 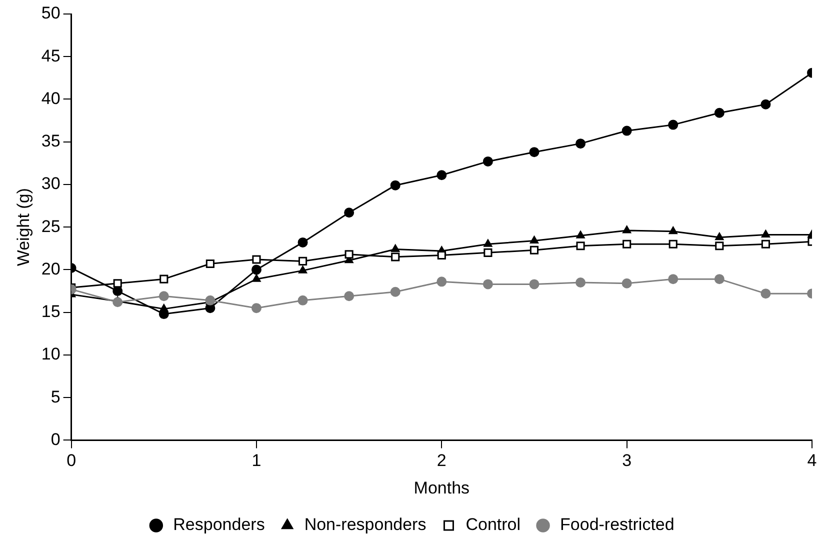 What do you see at coordinates (627, 460) in the screenshot?
I see `x-tick-label: 3` at bounding box center [627, 460].